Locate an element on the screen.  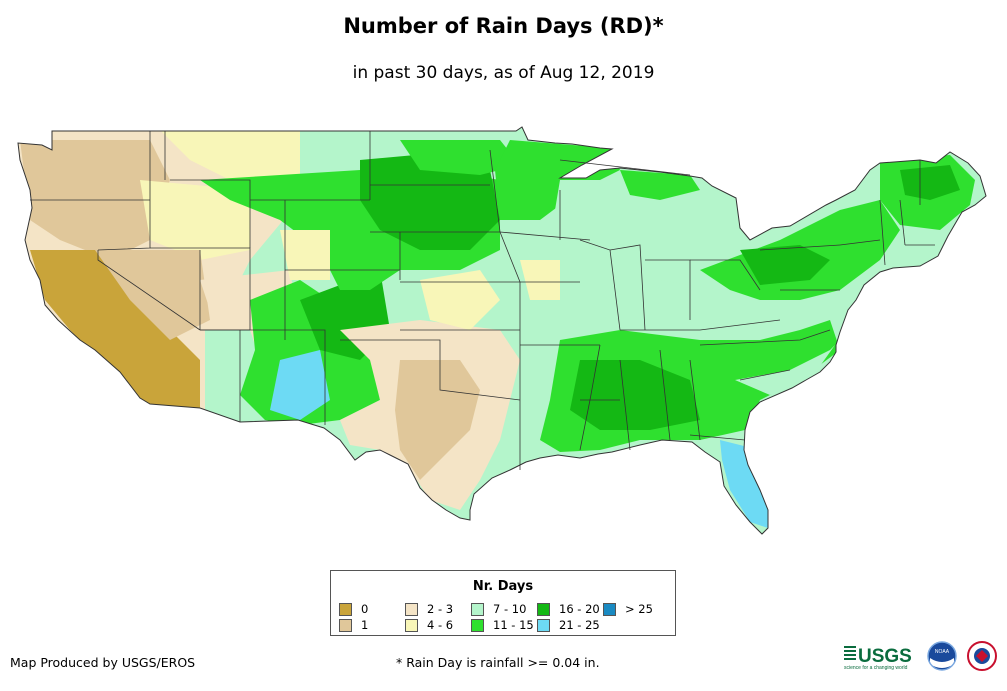
usgs-logo: USGS science for a changing world is located at coordinates (878, 658).